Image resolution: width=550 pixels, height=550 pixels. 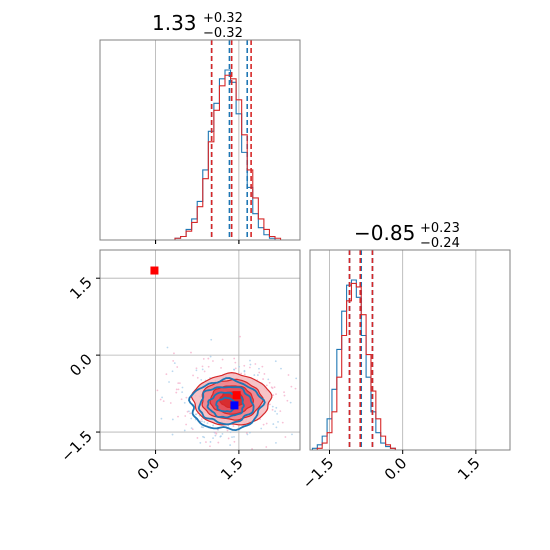 I want to click on title-param-2-plus: +0.23, so click(x=440, y=228).